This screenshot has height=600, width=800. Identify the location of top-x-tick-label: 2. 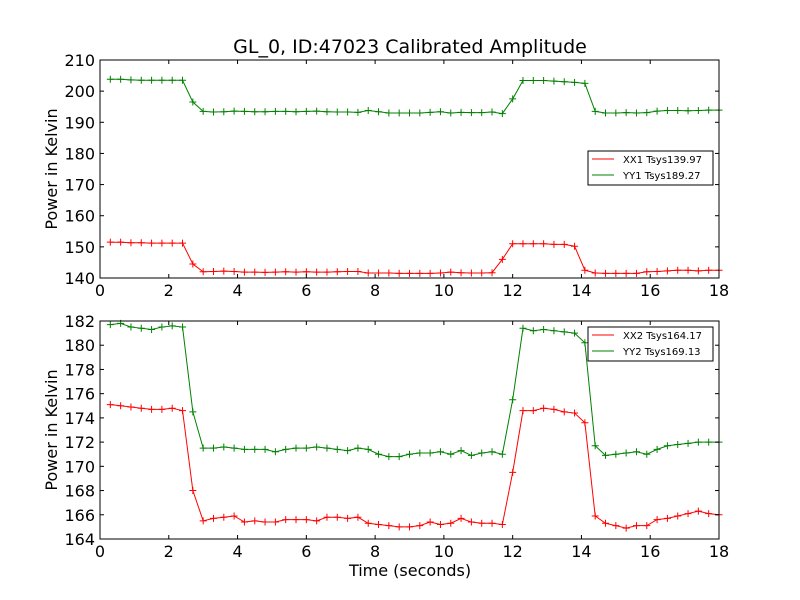
(169, 290).